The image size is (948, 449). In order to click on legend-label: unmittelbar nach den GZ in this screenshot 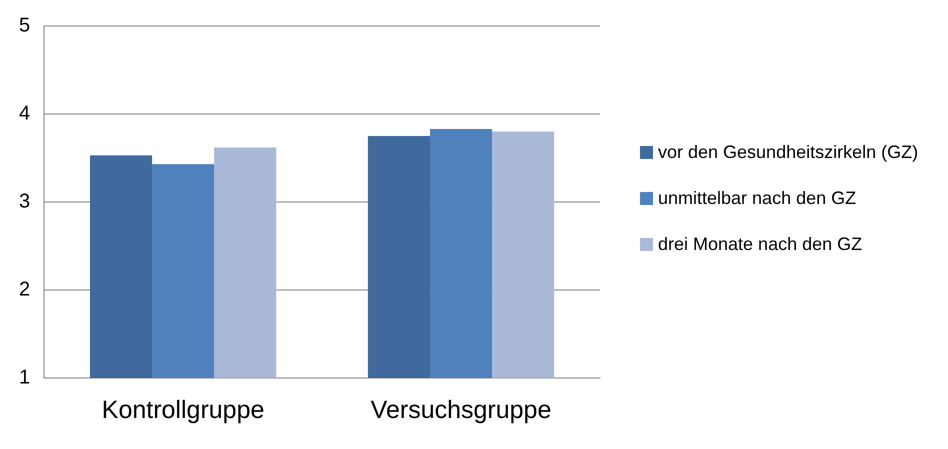, I will do `click(757, 198)`.